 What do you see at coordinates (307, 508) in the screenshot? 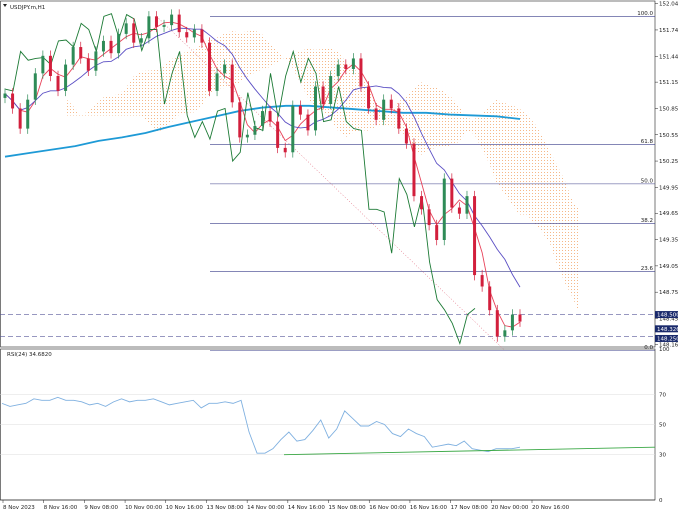
I see `time-axis-tick-label: 14 Nov 16:00` at bounding box center [307, 508].